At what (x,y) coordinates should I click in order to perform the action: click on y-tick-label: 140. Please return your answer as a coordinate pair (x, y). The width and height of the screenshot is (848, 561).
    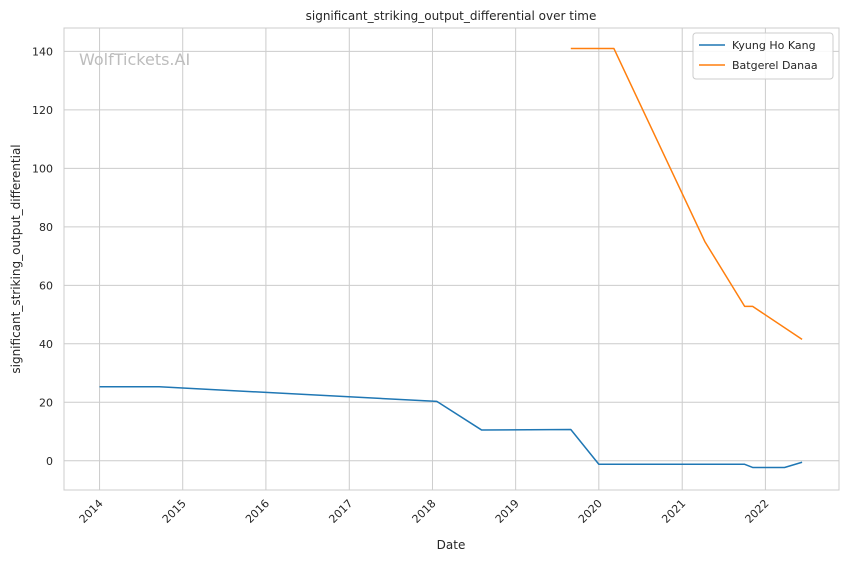
    Looking at the image, I should click on (42, 51).